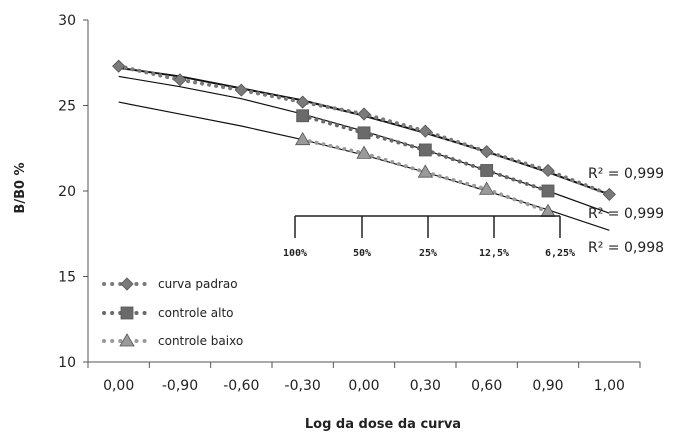 This screenshot has width=675, height=433. I want to click on legend-label: curva padrao, so click(198, 284).